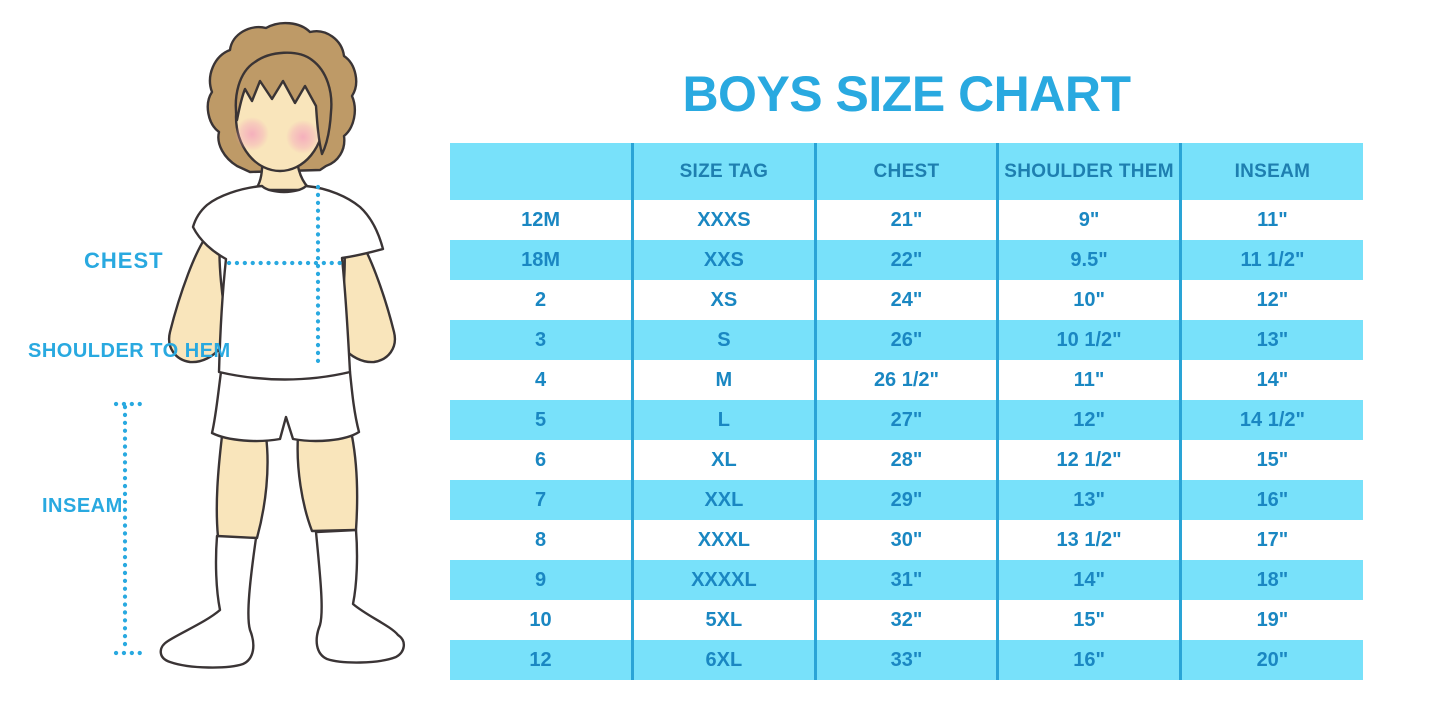  I want to click on size-cell: 29", so click(905, 500).